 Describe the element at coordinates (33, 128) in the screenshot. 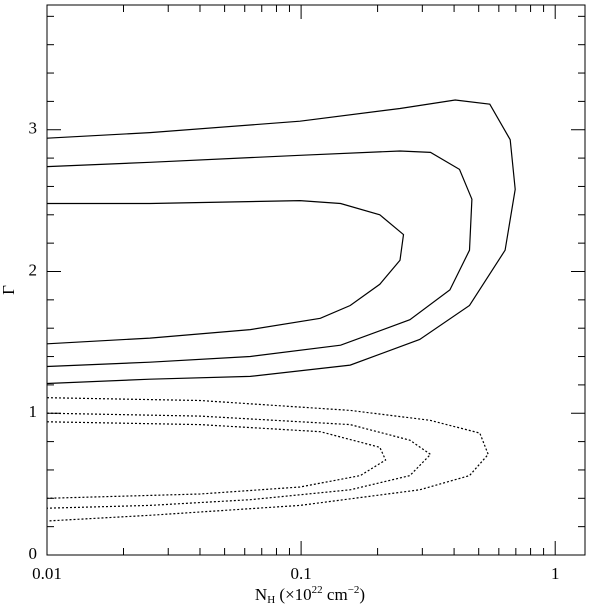

I see `y-tick-label: 3` at that location.